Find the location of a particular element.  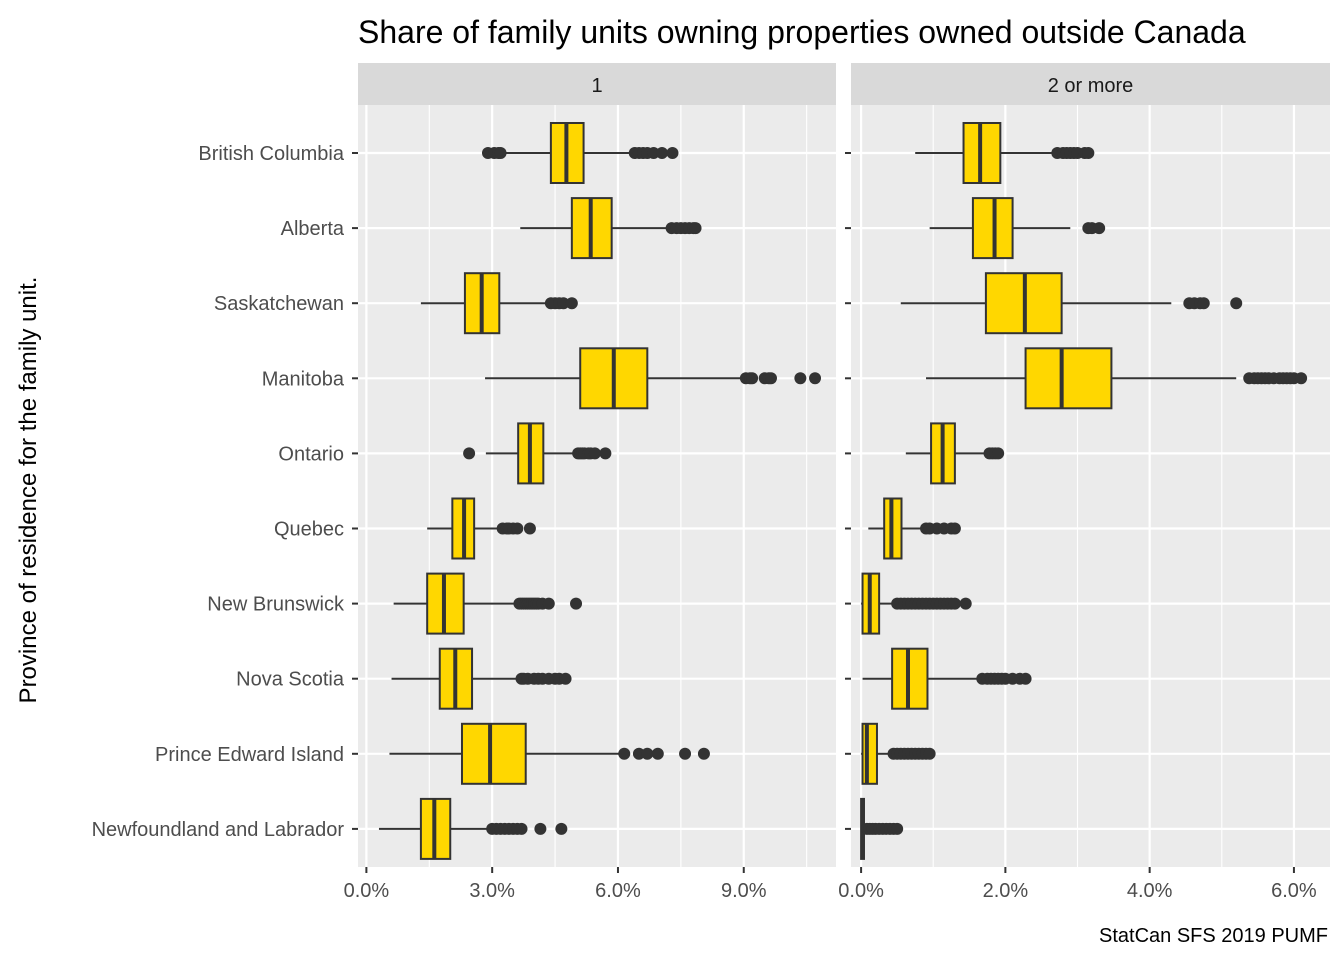

x-tick-label: 4.0% is located at coordinates (1150, 891).